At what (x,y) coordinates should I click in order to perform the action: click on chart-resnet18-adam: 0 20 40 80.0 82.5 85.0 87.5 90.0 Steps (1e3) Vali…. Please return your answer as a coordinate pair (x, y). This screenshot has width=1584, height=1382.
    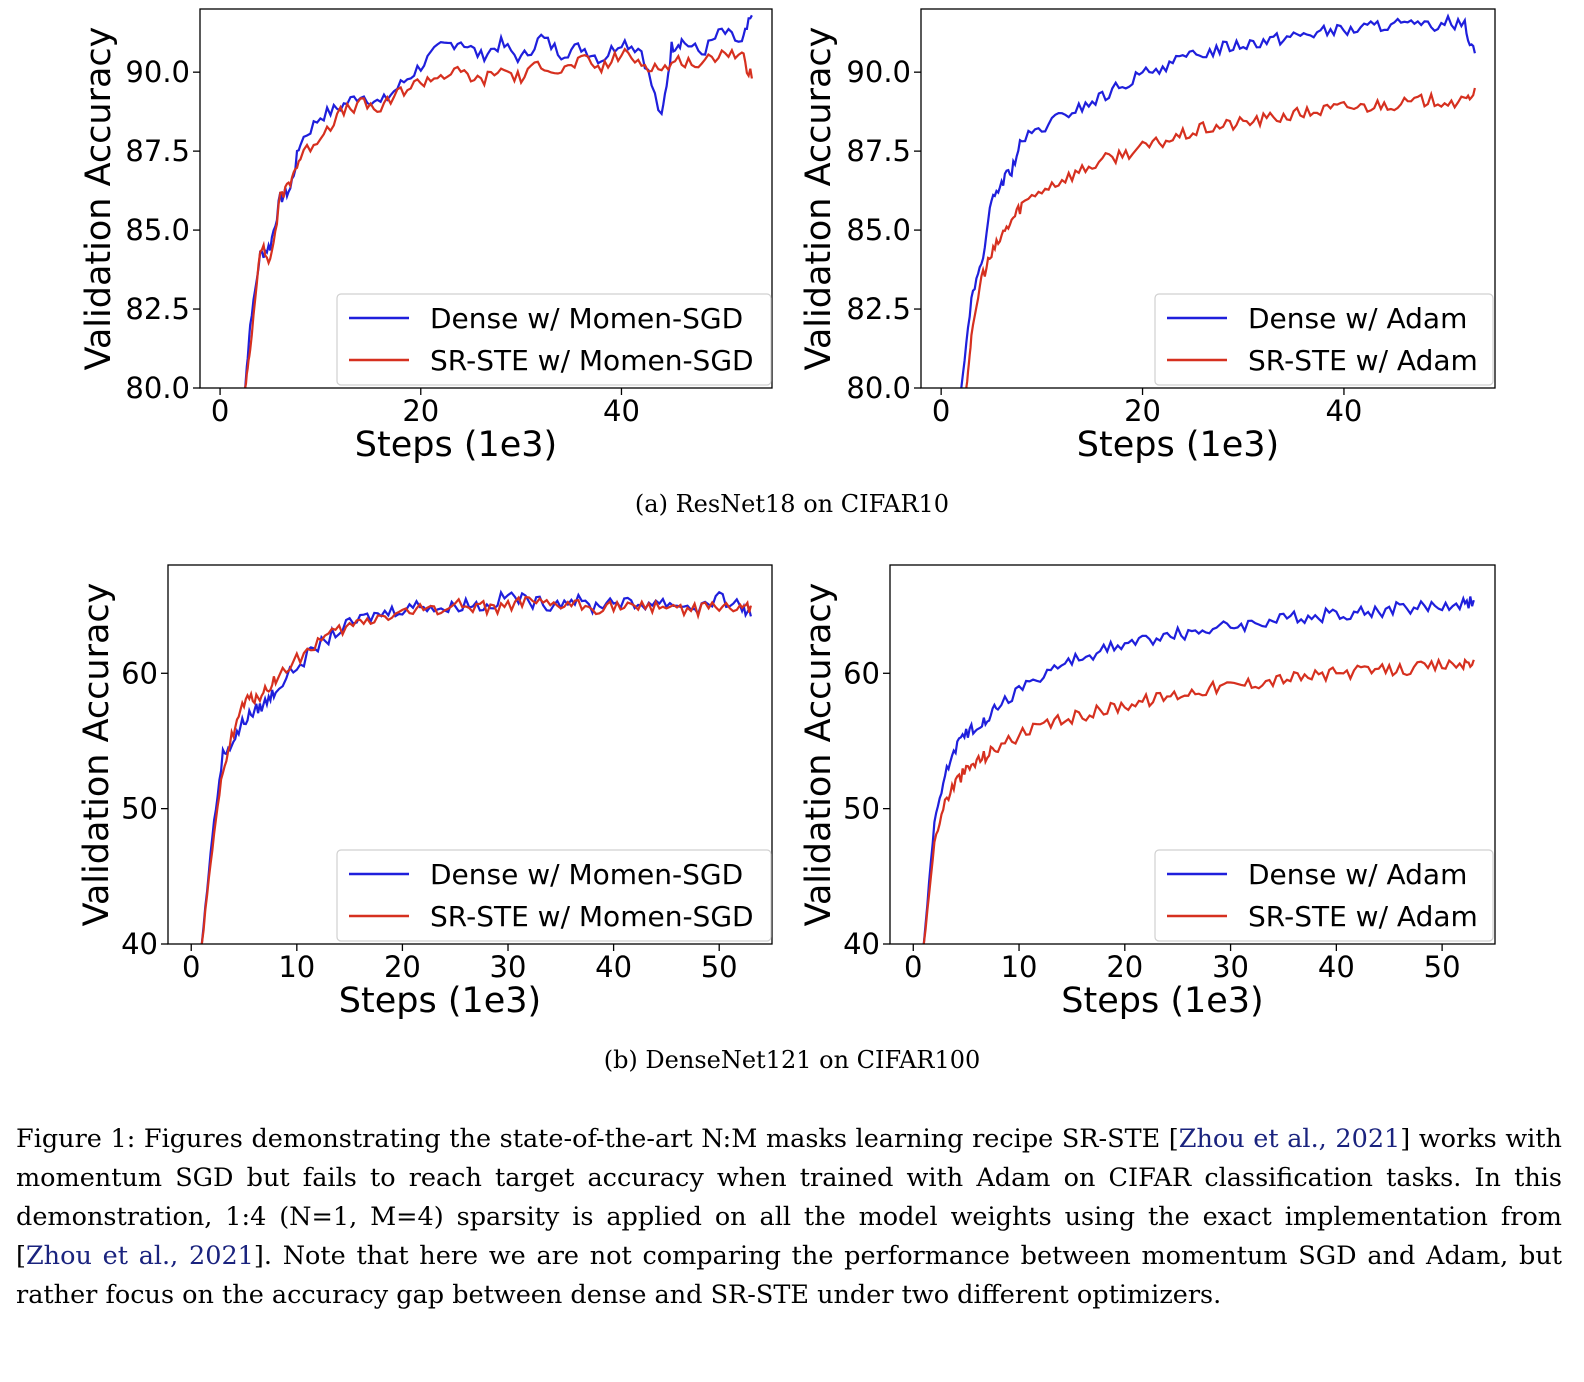
    Looking at the image, I should click on (1147, 236).